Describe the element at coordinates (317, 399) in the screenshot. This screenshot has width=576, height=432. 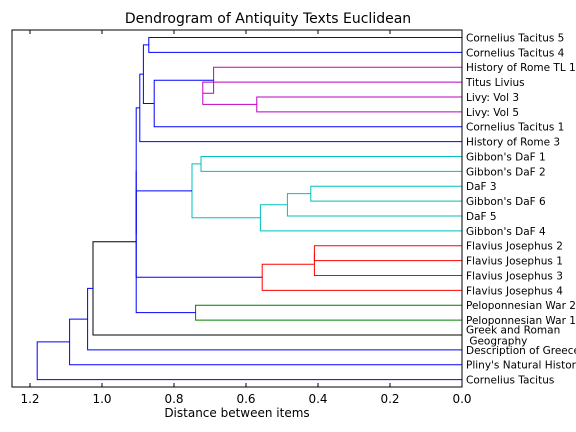
I see `x-tick-label: 0.4` at that location.